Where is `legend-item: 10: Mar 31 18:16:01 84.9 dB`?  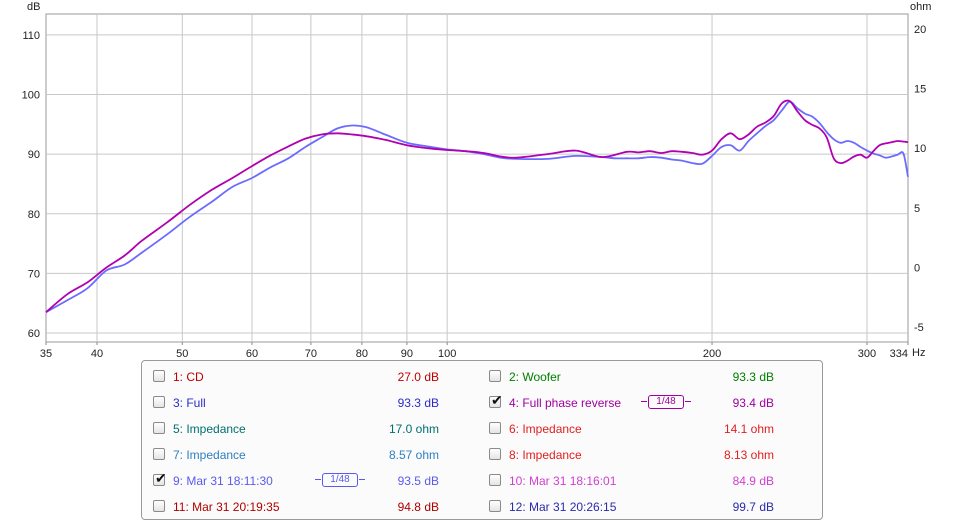
legend-item: 10: Mar 31 18:16:01 84.9 dB is located at coordinates (631, 481).